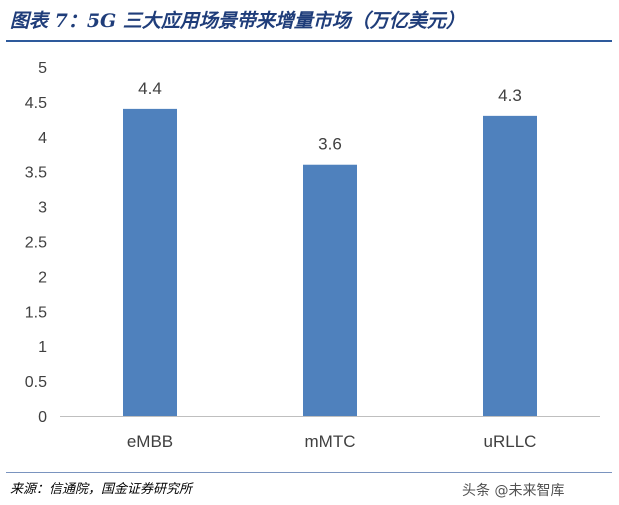  What do you see at coordinates (42, 208) in the screenshot?
I see `y-tick-label: 3` at bounding box center [42, 208].